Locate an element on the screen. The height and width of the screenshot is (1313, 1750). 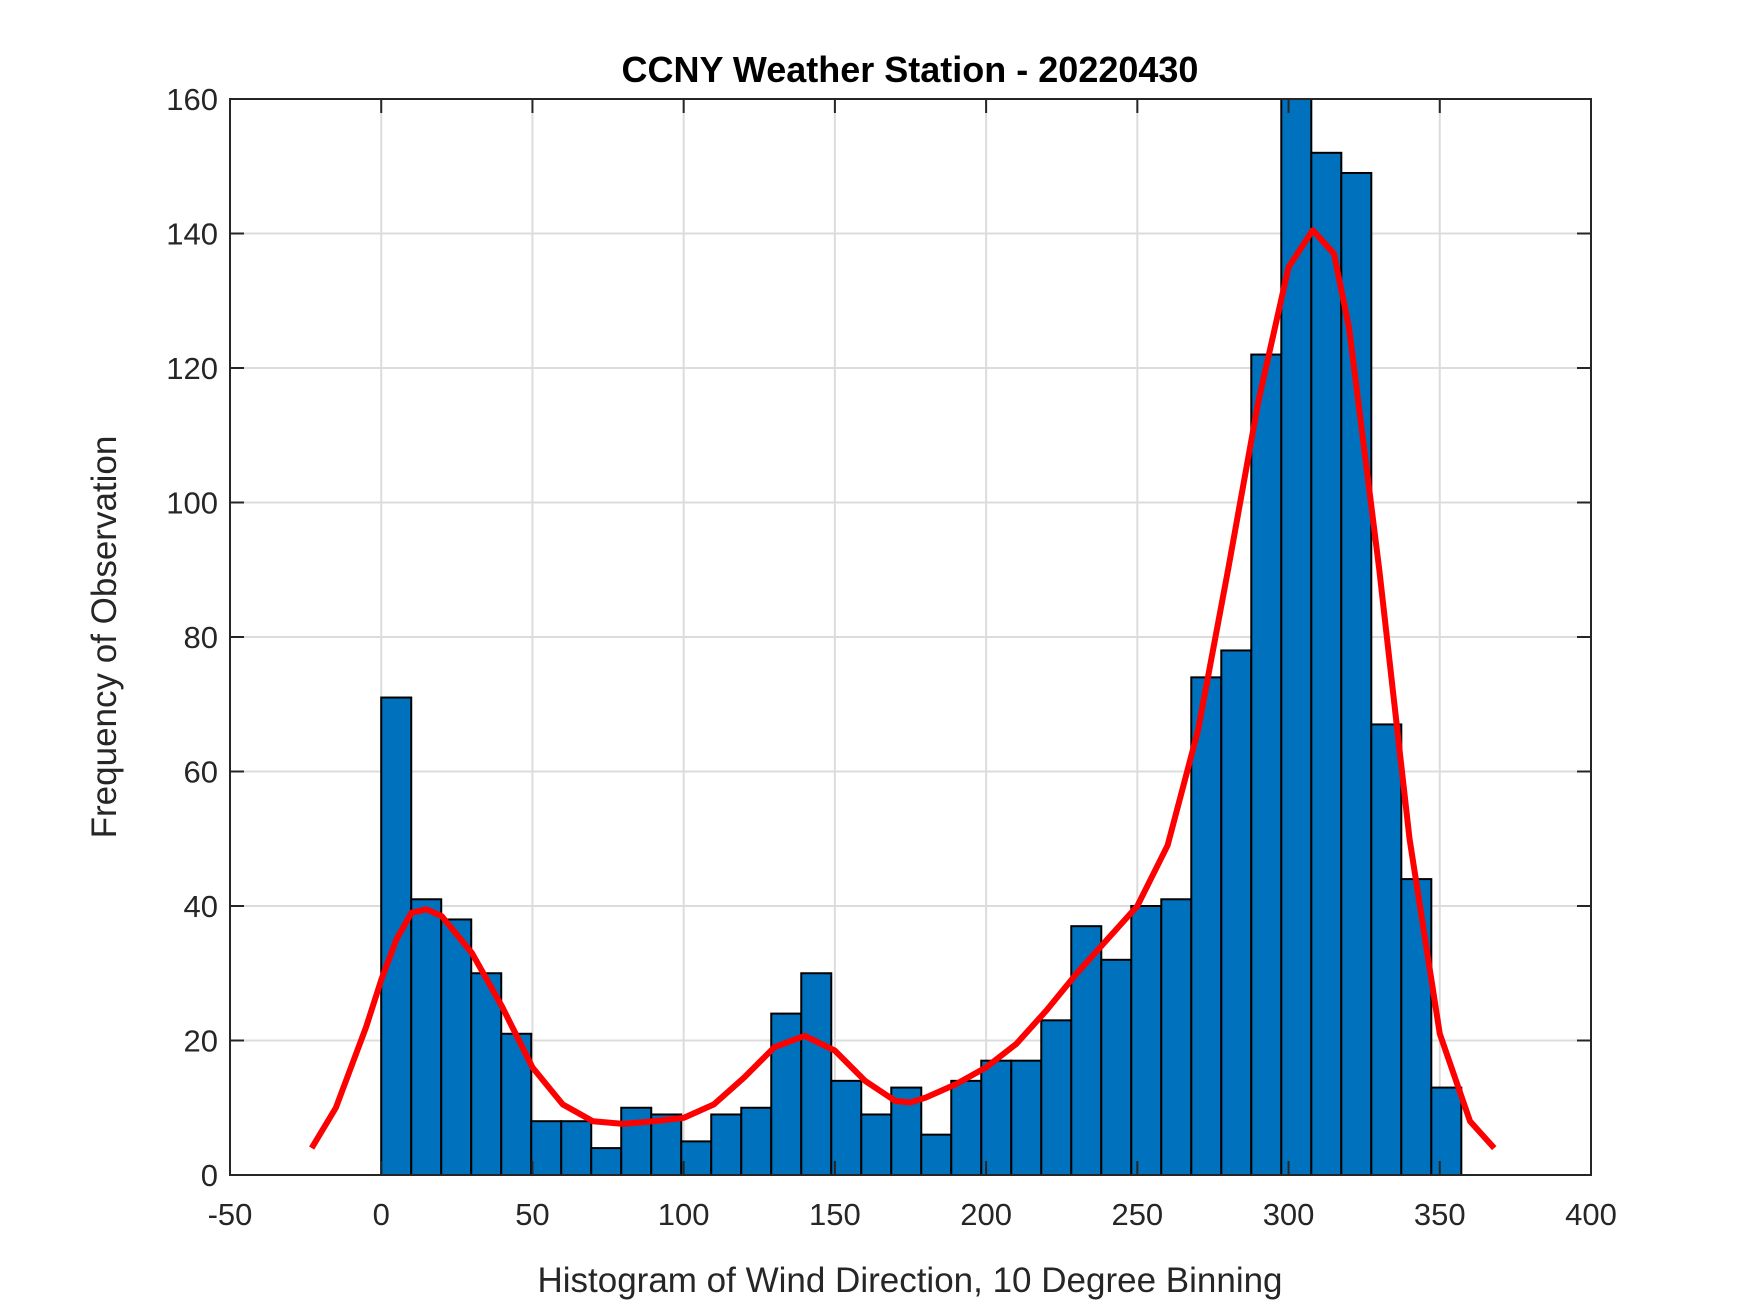
y-axis-label: Frequency of Observation is located at coordinates (104, 637).